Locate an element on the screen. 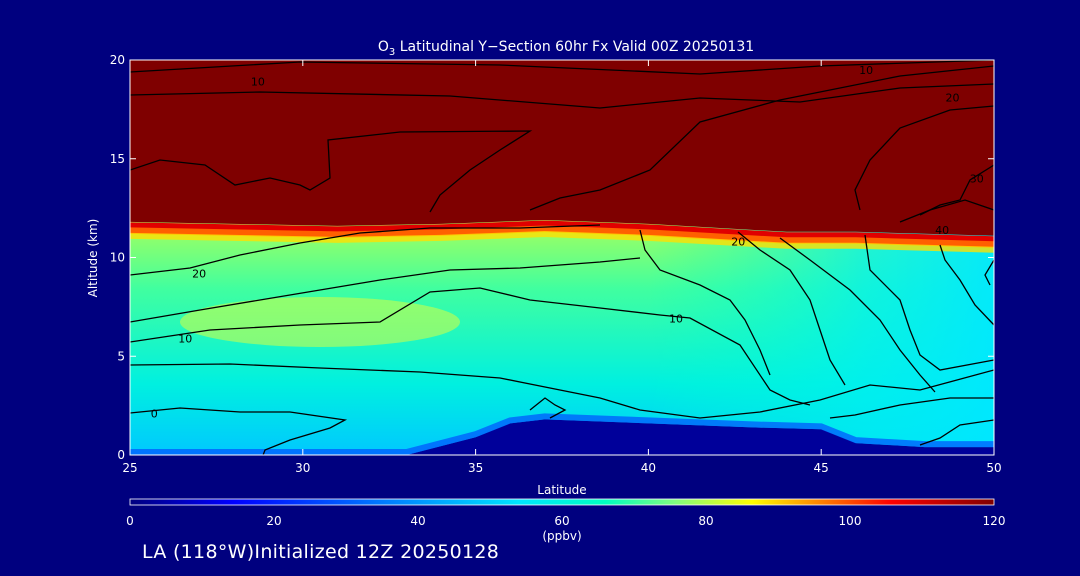 This screenshot has width=1080, height=576. x-axis-label: Latitude is located at coordinates (561, 490).